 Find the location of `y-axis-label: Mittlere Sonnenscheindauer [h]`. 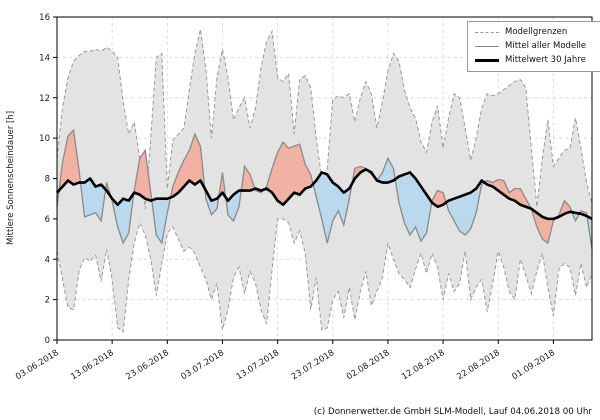

y-axis-label: Mittlere Sonnenscheindauer [h] is located at coordinates (11, 178).